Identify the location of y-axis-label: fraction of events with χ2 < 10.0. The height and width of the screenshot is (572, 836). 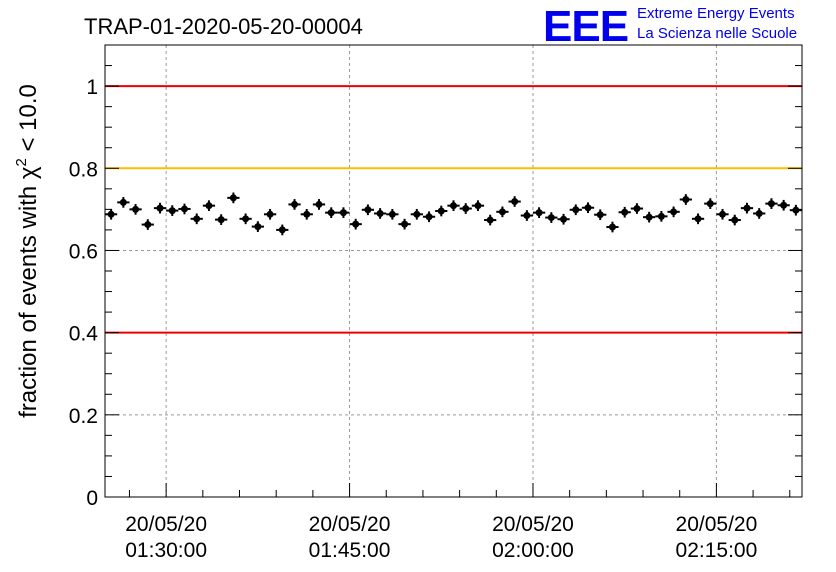
(27, 251).